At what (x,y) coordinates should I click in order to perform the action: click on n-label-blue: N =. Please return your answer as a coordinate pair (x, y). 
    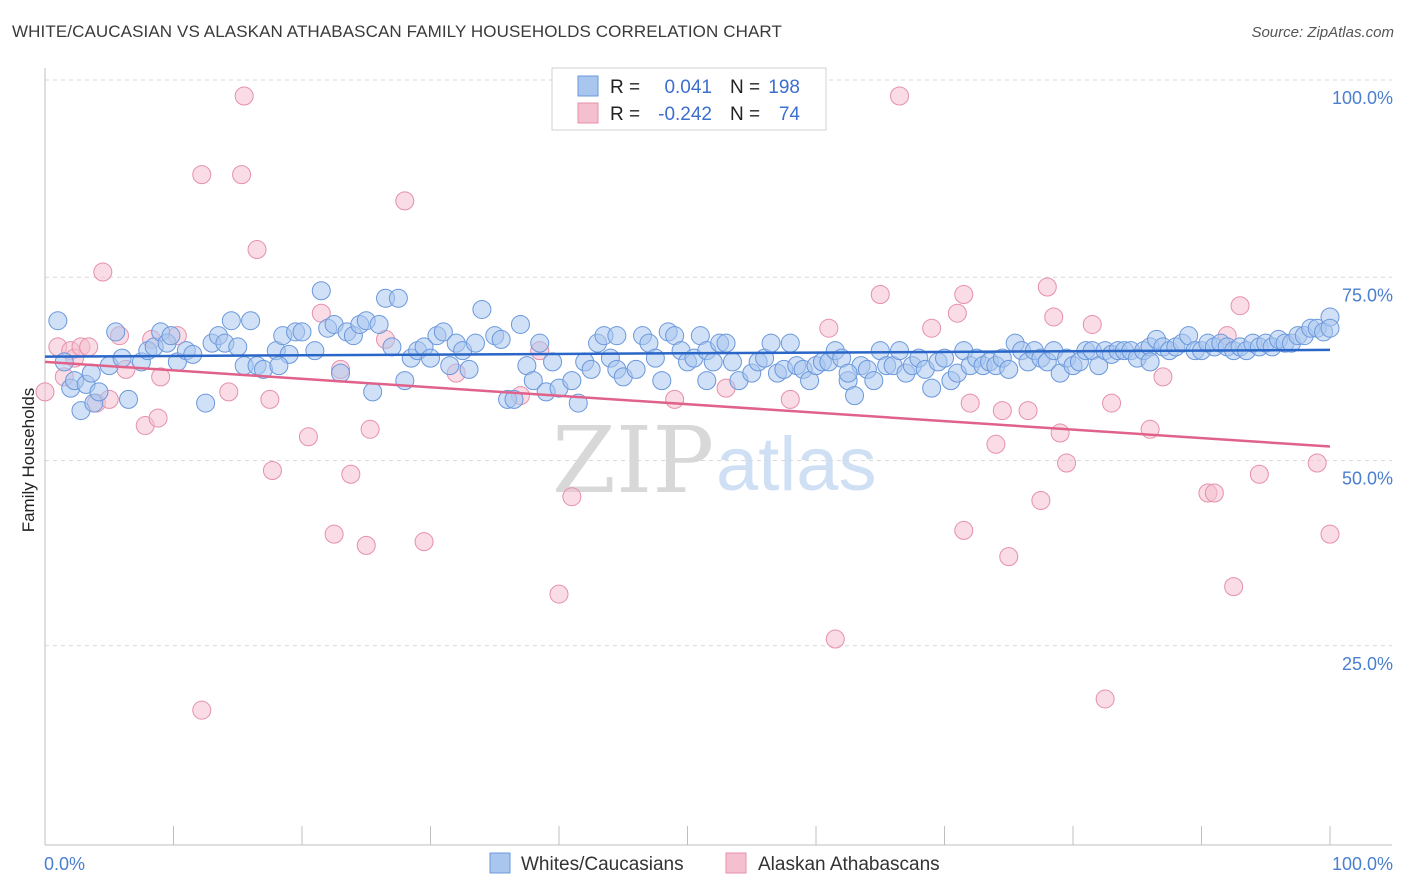
    Looking at the image, I should click on (745, 87).